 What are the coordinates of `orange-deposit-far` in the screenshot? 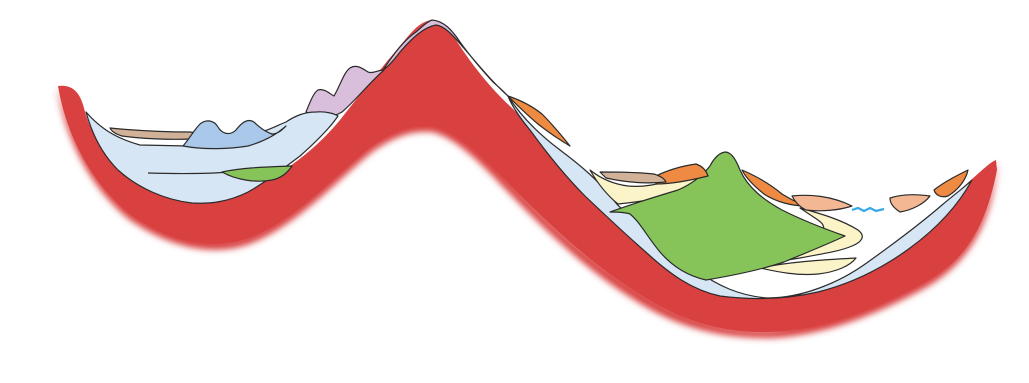 It's located at (951, 183).